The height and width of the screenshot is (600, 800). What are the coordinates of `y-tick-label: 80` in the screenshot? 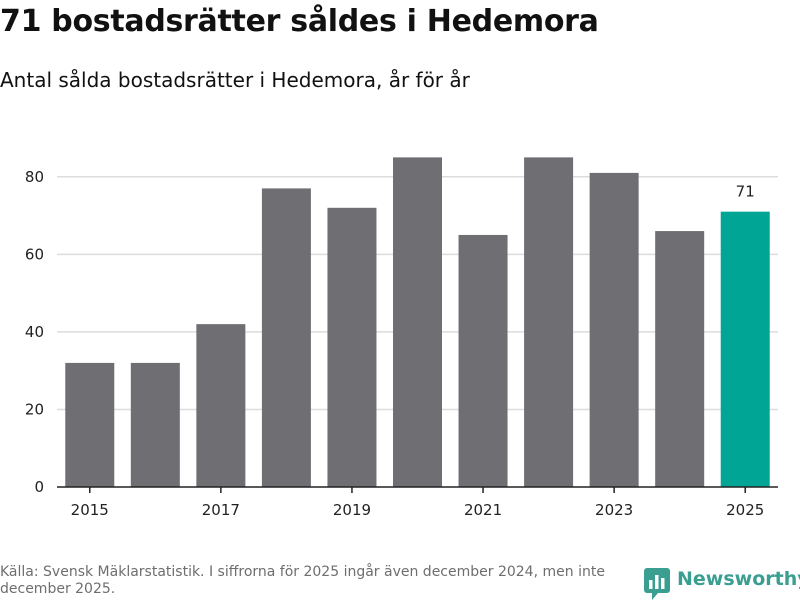 It's located at (34, 177).